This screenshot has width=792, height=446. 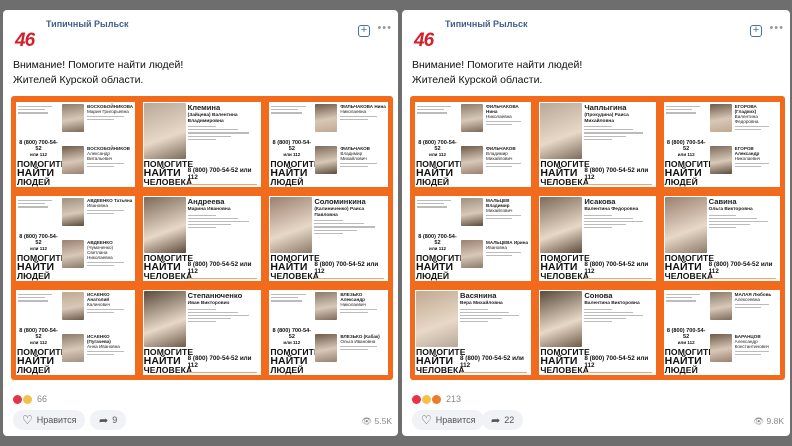 I want to click on reactions-count: 66, so click(x=42, y=399).